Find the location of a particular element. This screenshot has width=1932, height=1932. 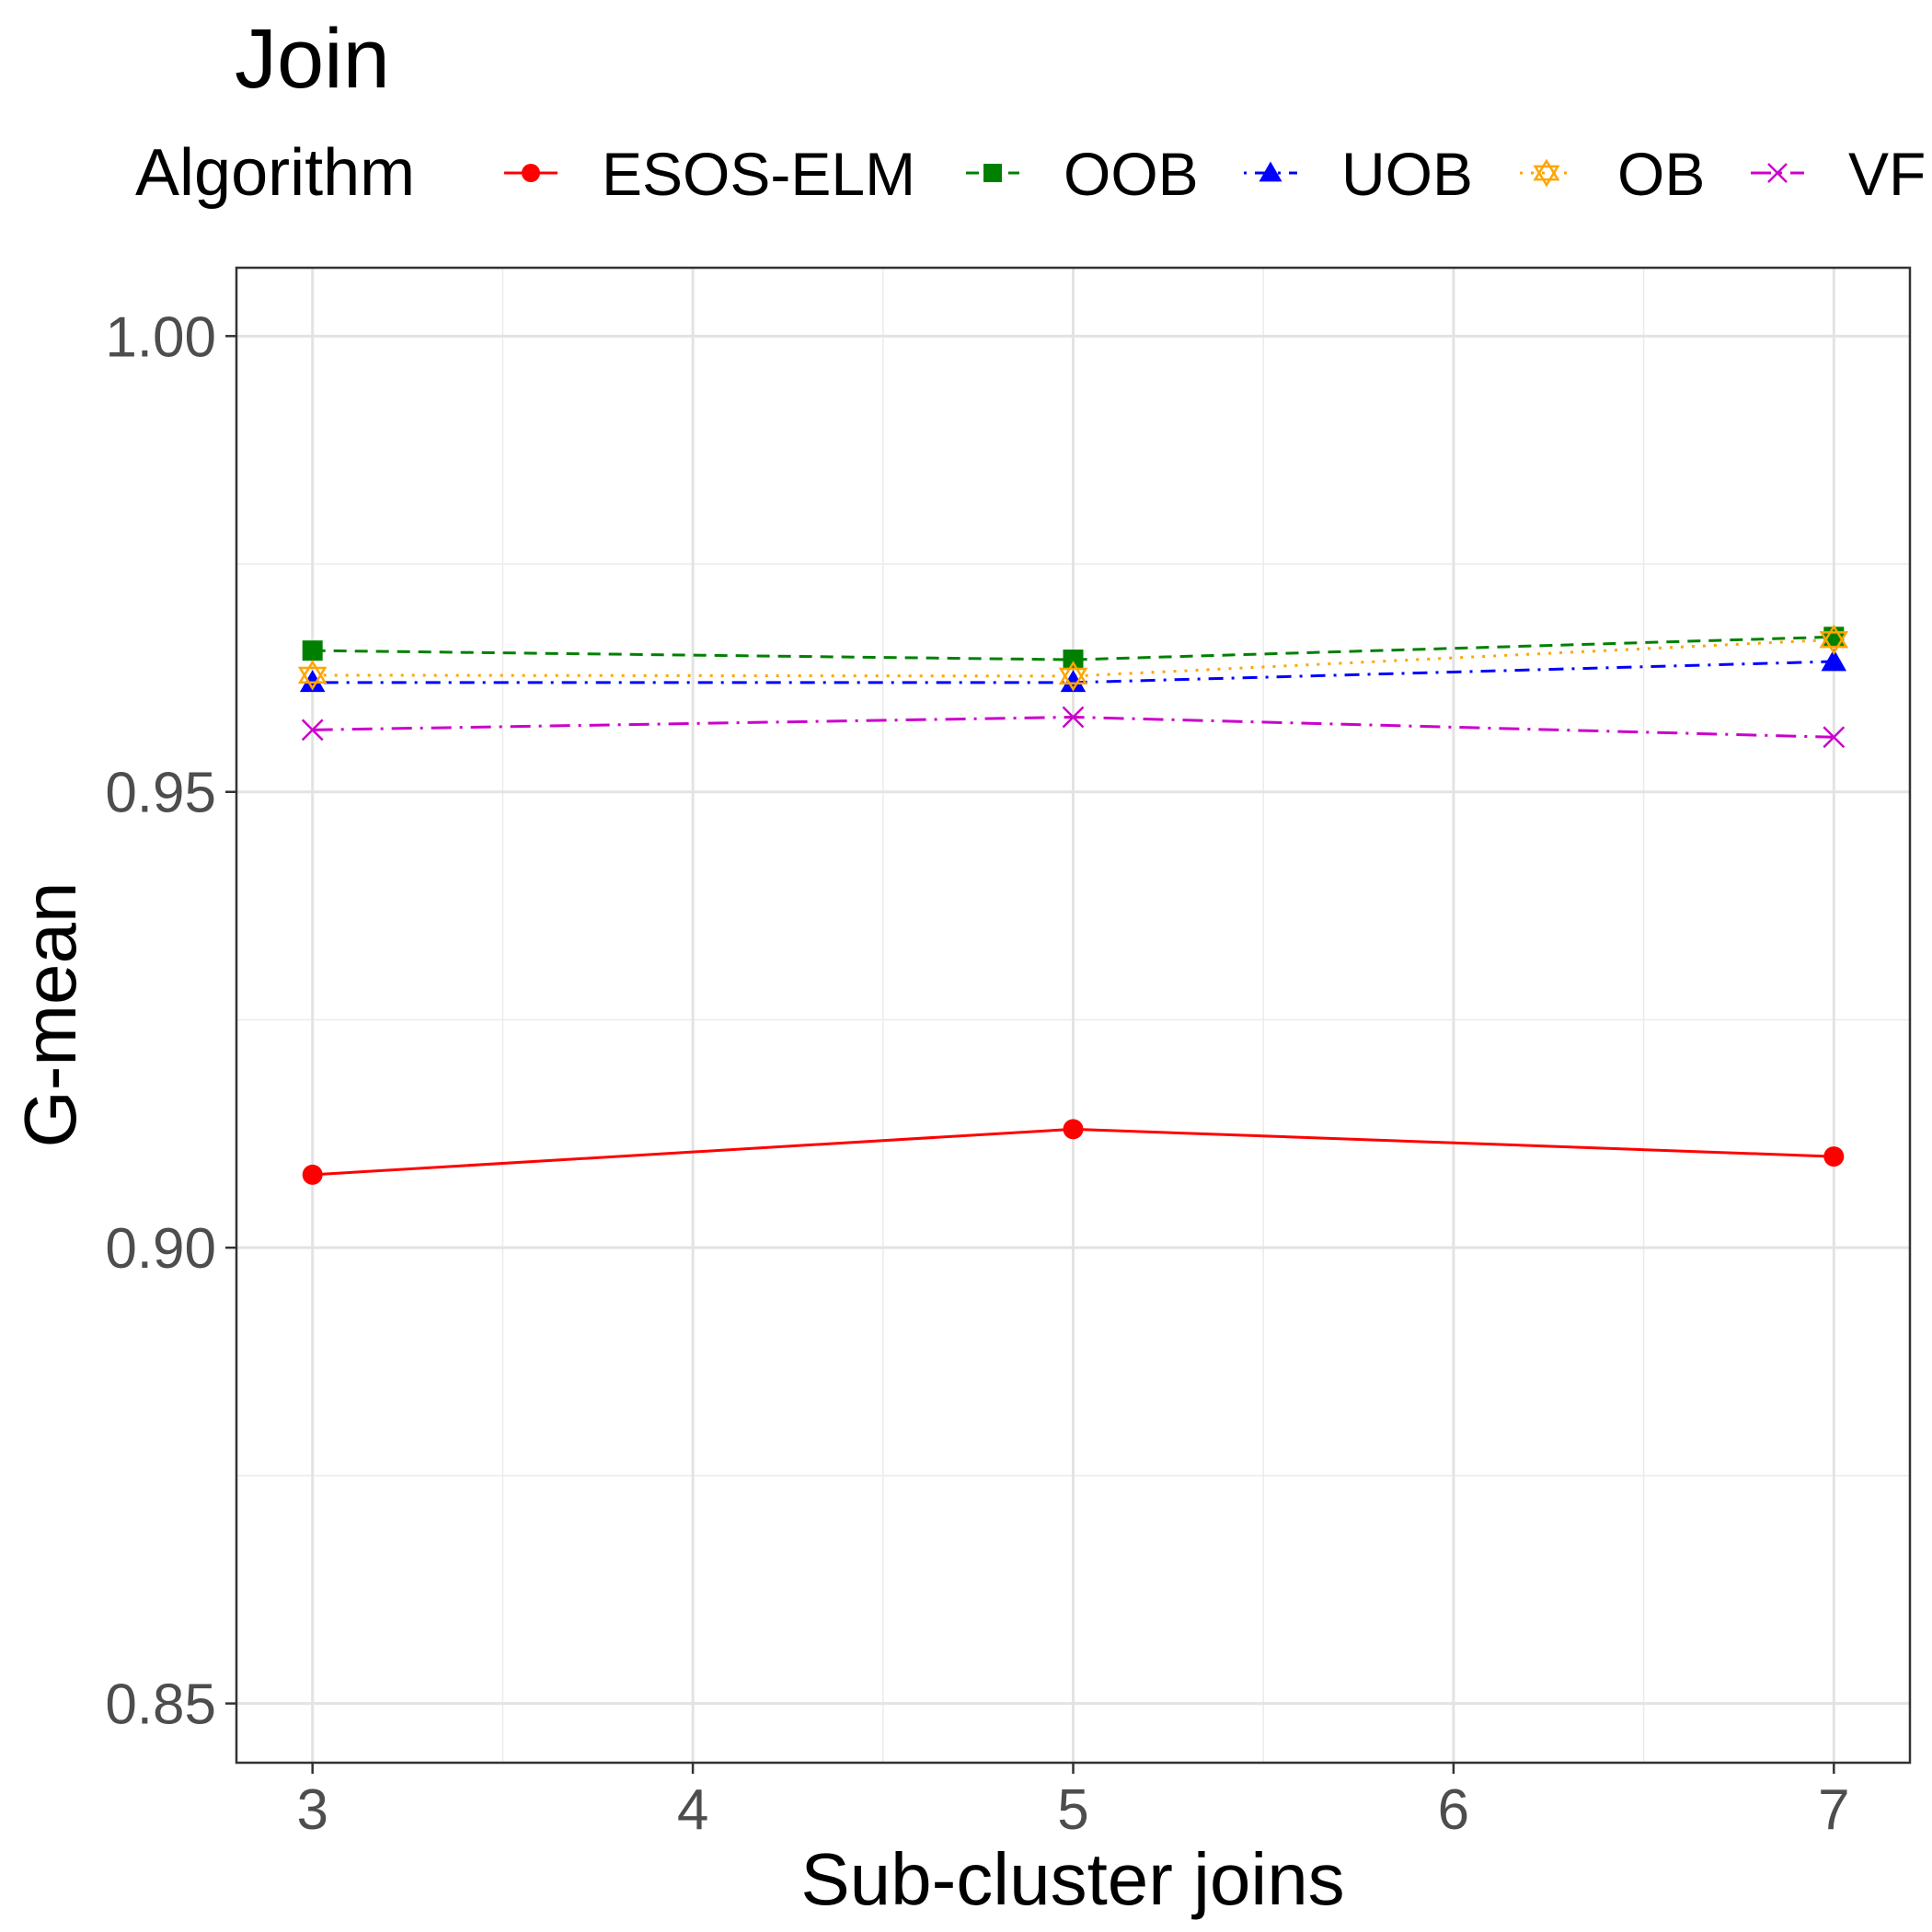

x-axis-label: Sub-cluster joins is located at coordinates (1072, 1879).